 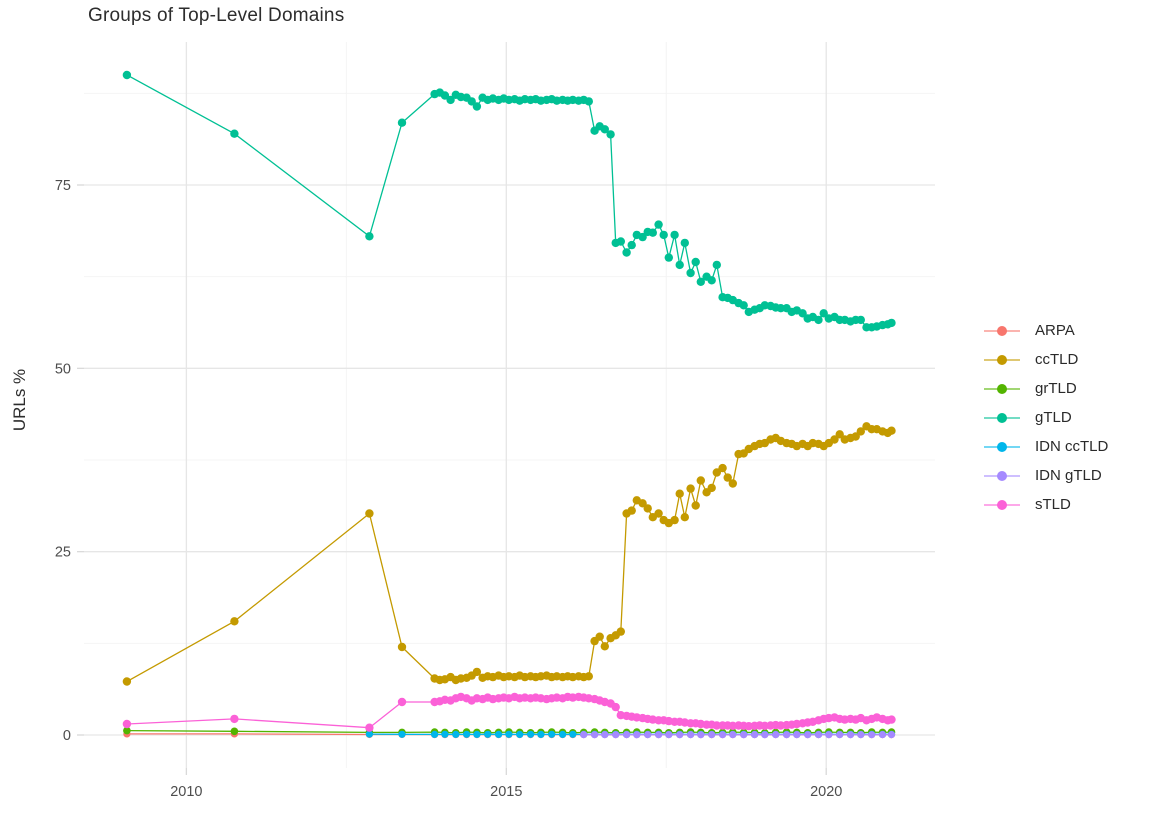 What do you see at coordinates (1072, 446) in the screenshot?
I see `legend-item-label: IDN ccTLD` at bounding box center [1072, 446].